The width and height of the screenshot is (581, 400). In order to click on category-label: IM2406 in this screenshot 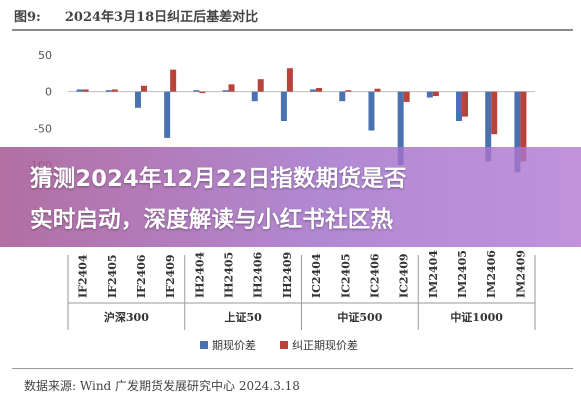, I will do `click(491, 274)`.